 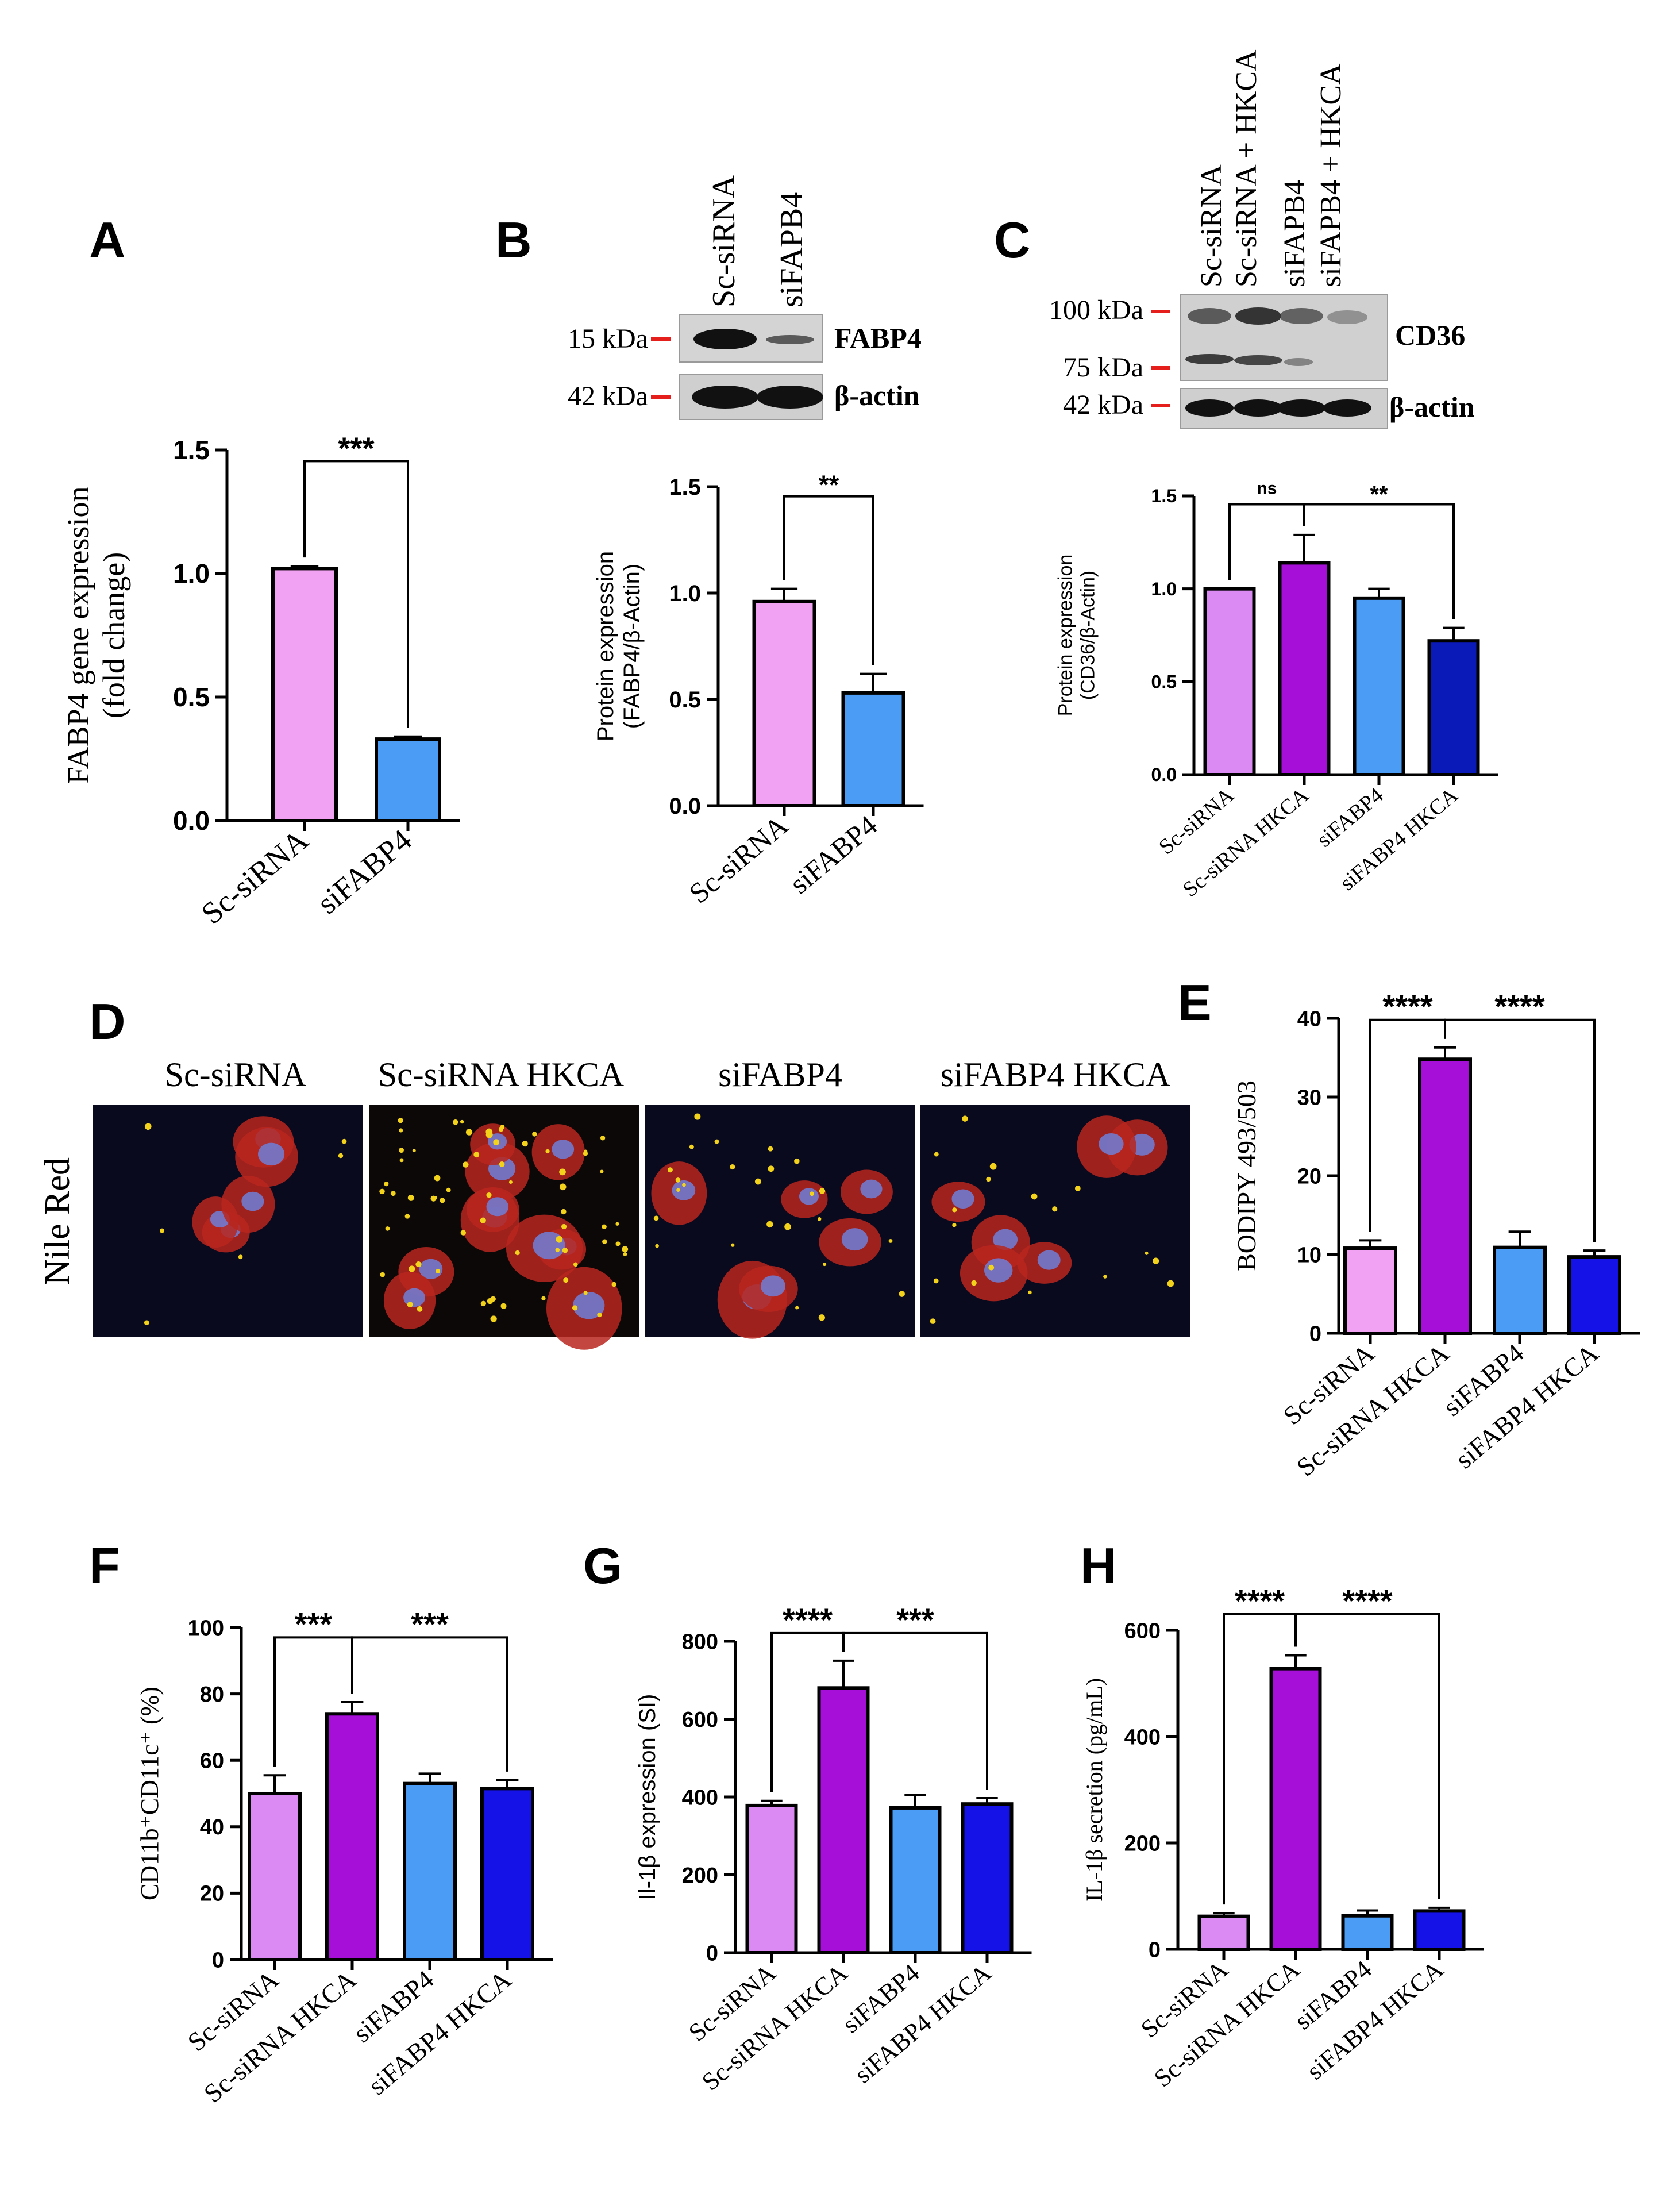 I want to click on y-tick-label: 30, so click(x=1309, y=1098).